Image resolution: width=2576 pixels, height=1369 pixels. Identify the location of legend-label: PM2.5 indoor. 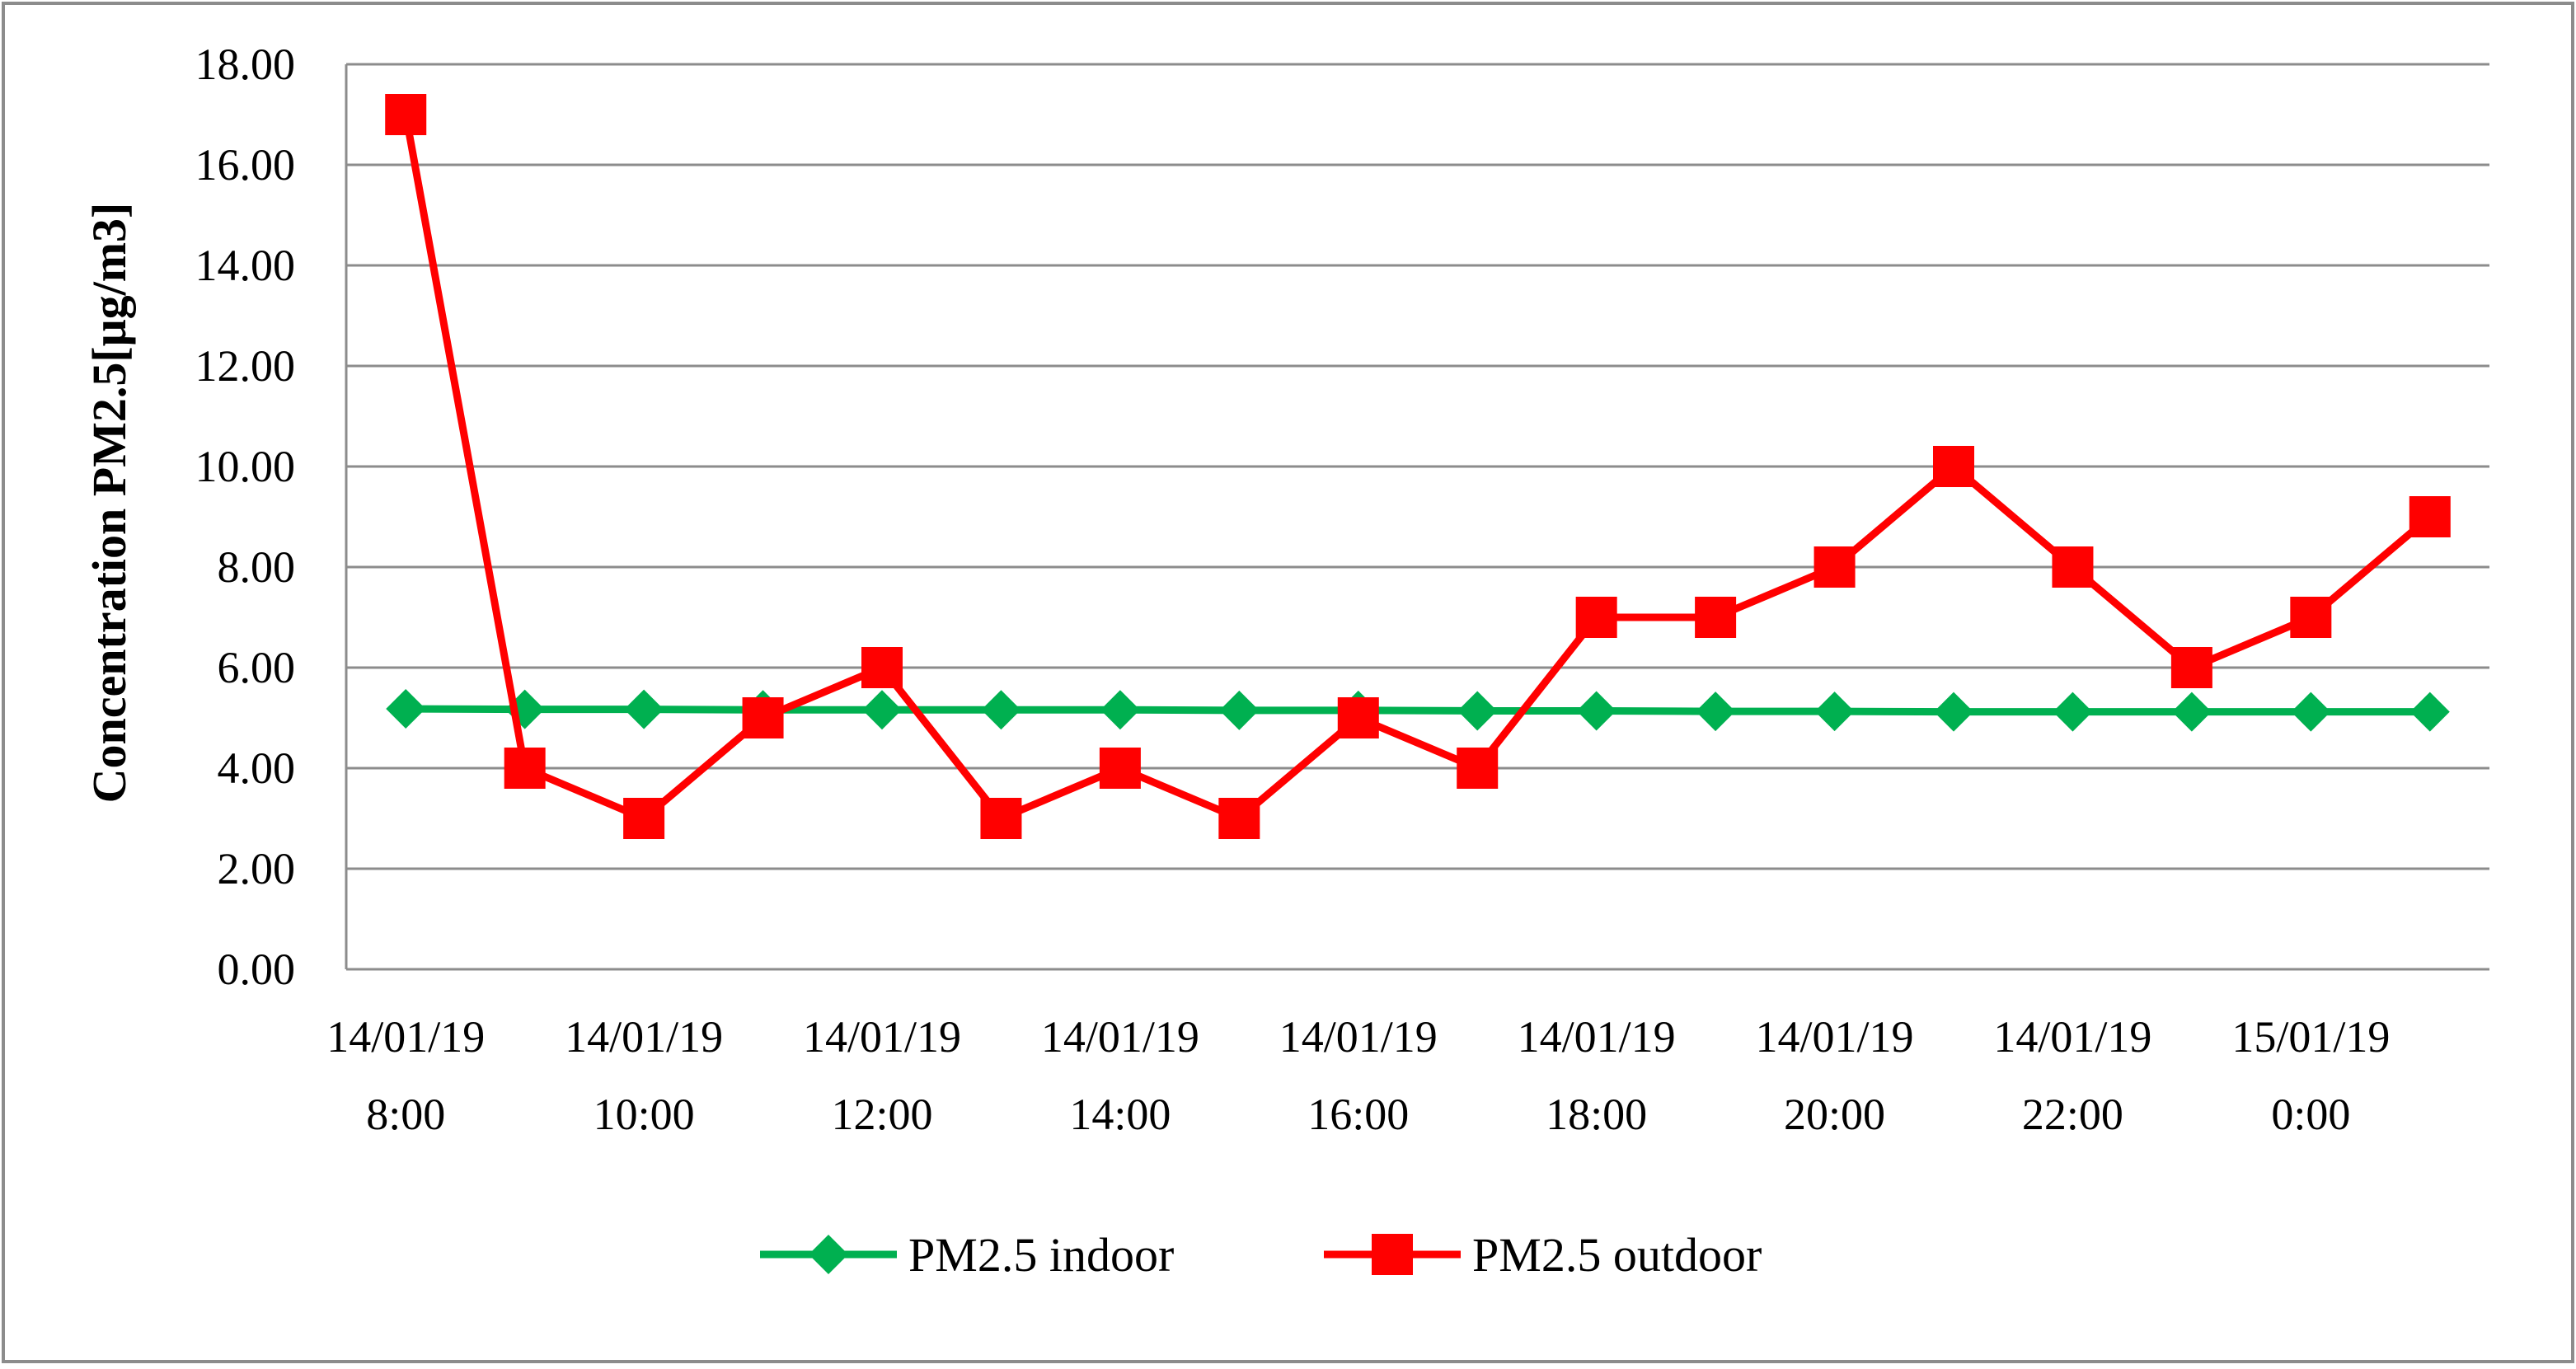
(1041, 1255).